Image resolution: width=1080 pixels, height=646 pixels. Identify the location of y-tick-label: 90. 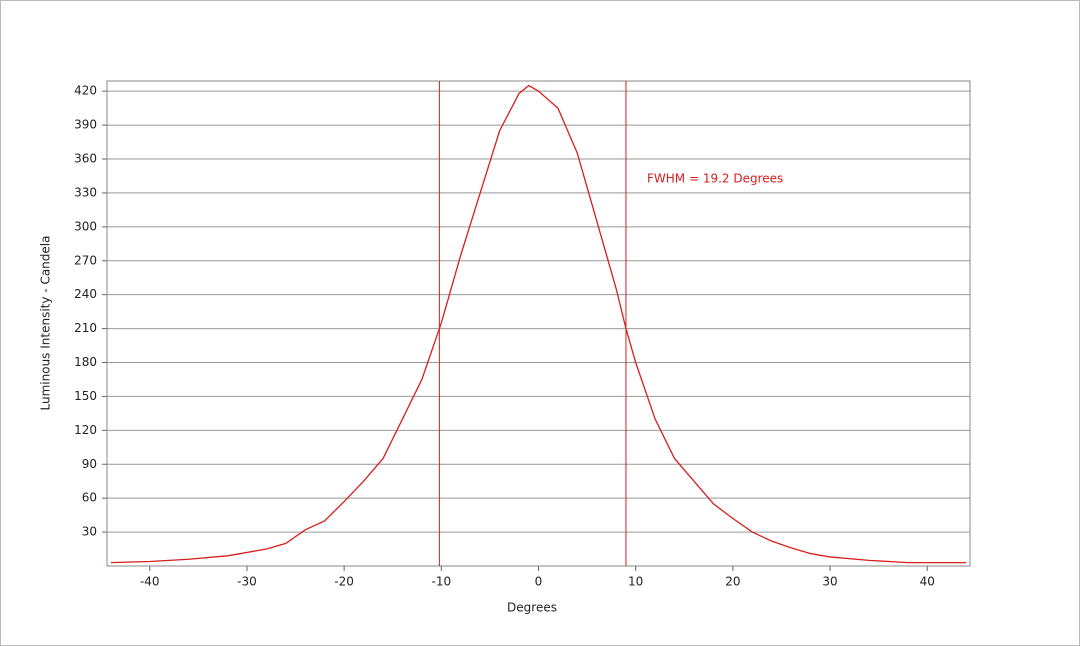
(89, 464).